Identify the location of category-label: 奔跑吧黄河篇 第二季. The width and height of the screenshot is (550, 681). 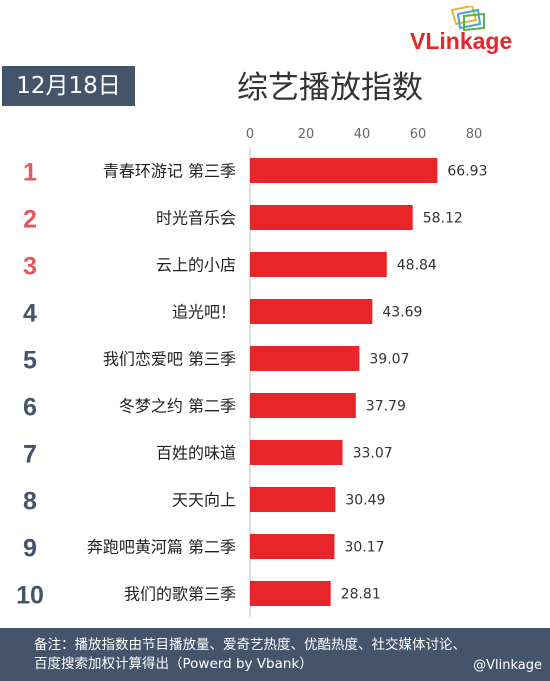
(161, 547).